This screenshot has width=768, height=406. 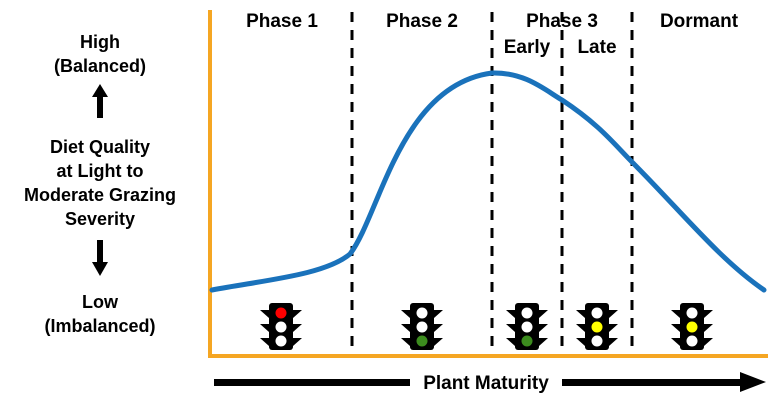 What do you see at coordinates (486, 326) in the screenshot?
I see `traffic-lights-group` at bounding box center [486, 326].